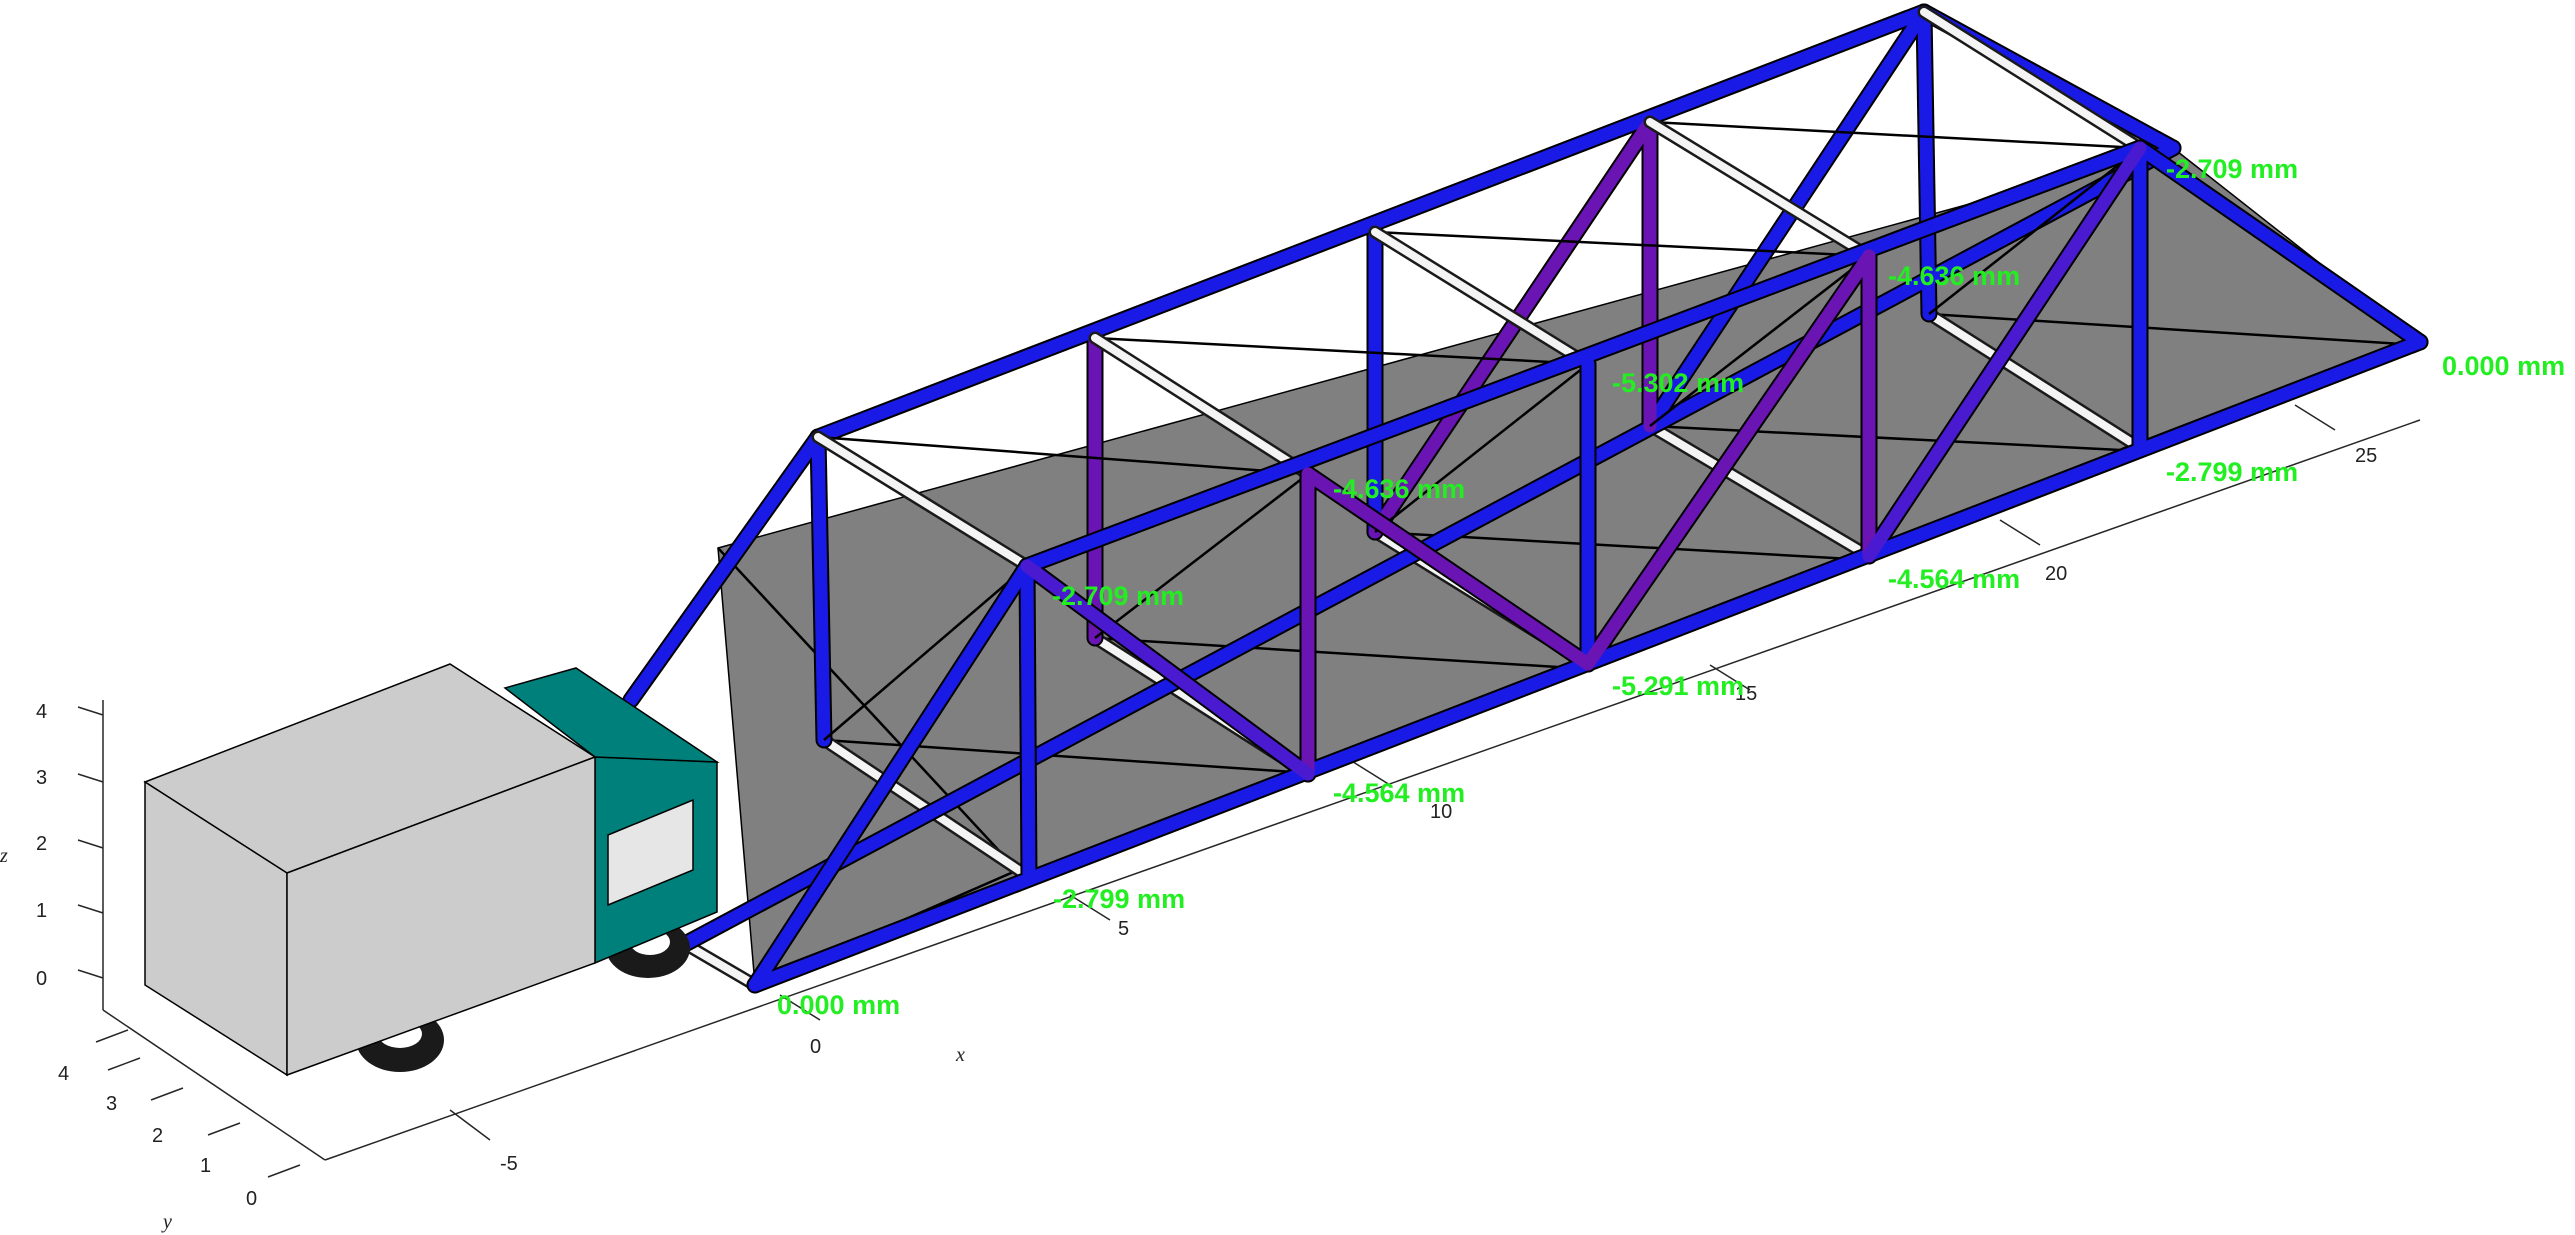 This screenshot has width=2575, height=1235. What do you see at coordinates (1123, 929) in the screenshot?
I see `x-tick-5: 5` at bounding box center [1123, 929].